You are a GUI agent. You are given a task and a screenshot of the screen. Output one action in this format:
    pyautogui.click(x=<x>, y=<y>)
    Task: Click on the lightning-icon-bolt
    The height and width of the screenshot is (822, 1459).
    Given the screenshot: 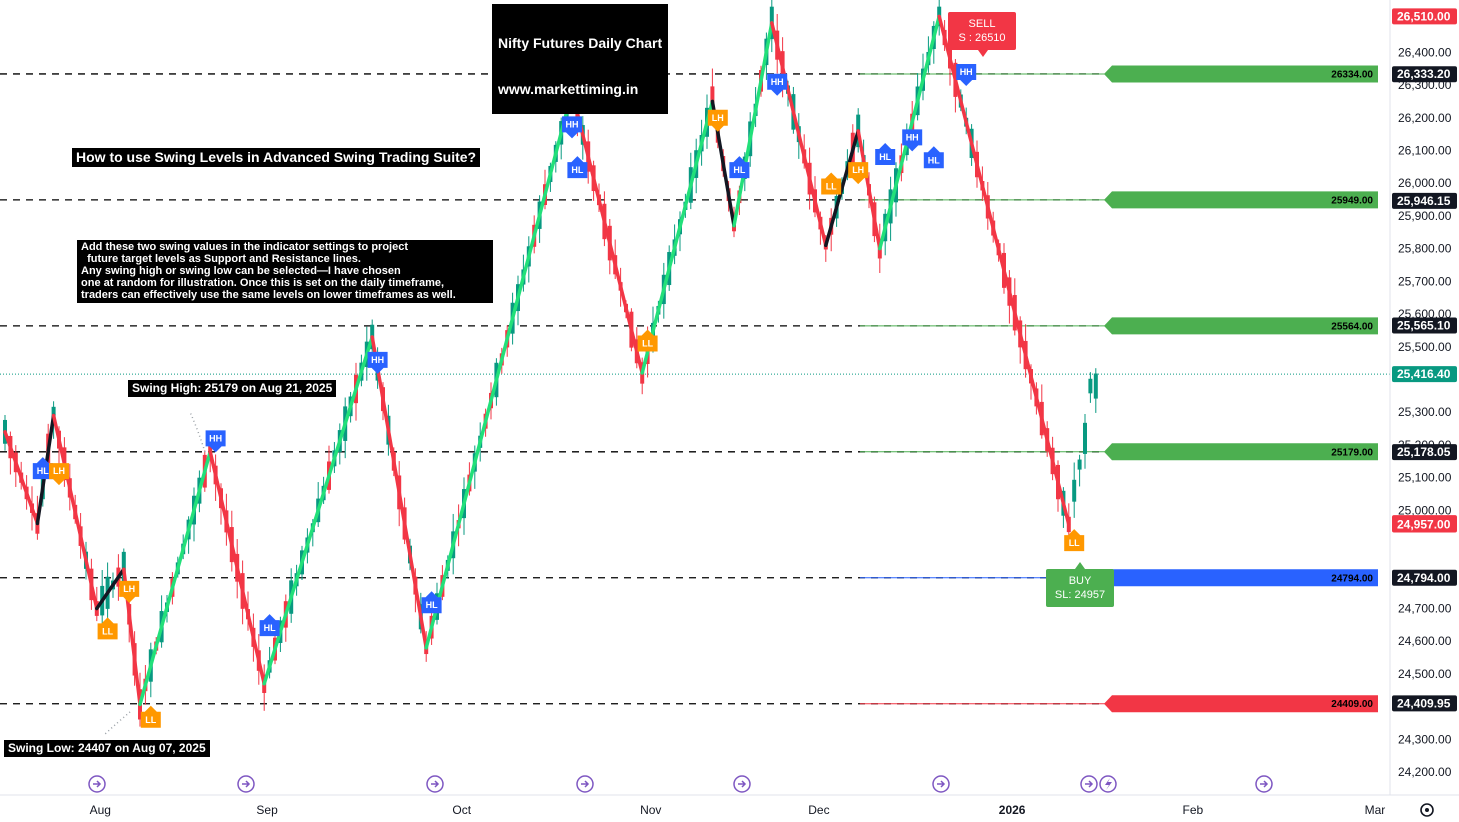 What is the action you would take?
    pyautogui.click(x=1108, y=784)
    